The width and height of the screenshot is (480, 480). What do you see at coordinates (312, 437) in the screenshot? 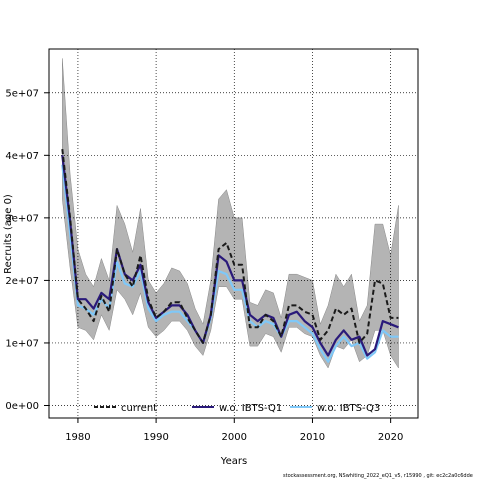
I see `x-tick-label: 2010` at bounding box center [312, 437].